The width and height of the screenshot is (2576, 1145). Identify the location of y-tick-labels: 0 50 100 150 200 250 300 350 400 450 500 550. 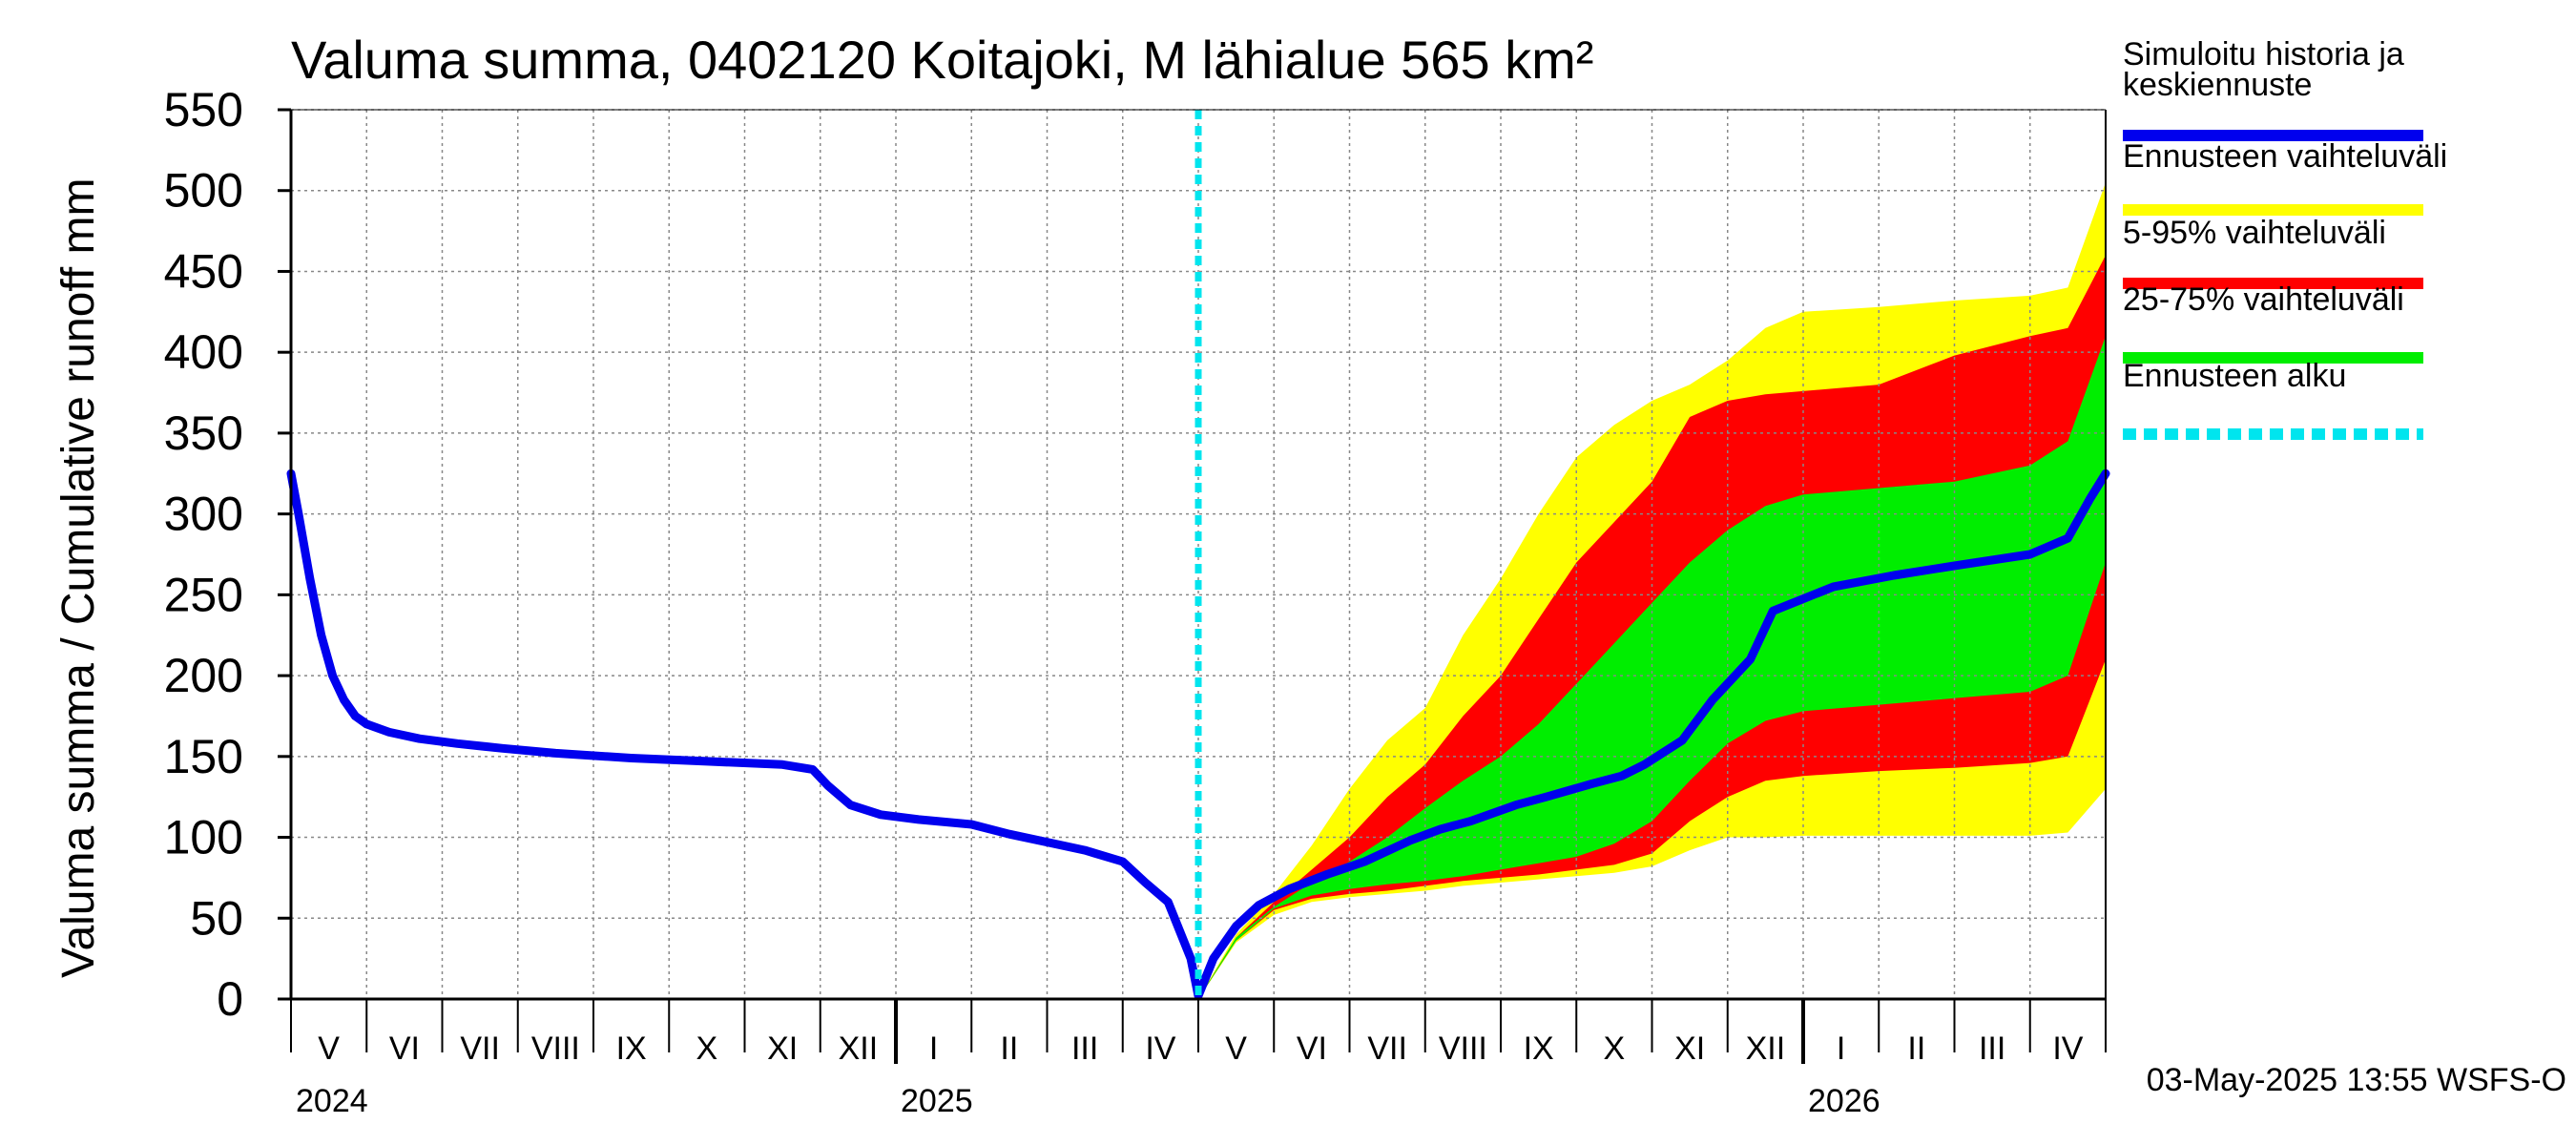
(203, 555).